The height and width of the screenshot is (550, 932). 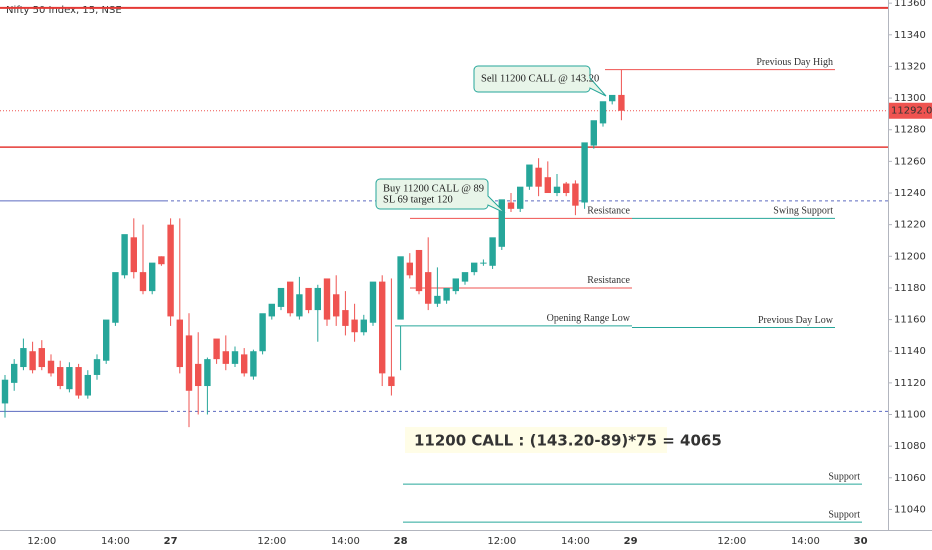 What do you see at coordinates (910, 509) in the screenshot?
I see `y-tick-label: 11040` at bounding box center [910, 509].